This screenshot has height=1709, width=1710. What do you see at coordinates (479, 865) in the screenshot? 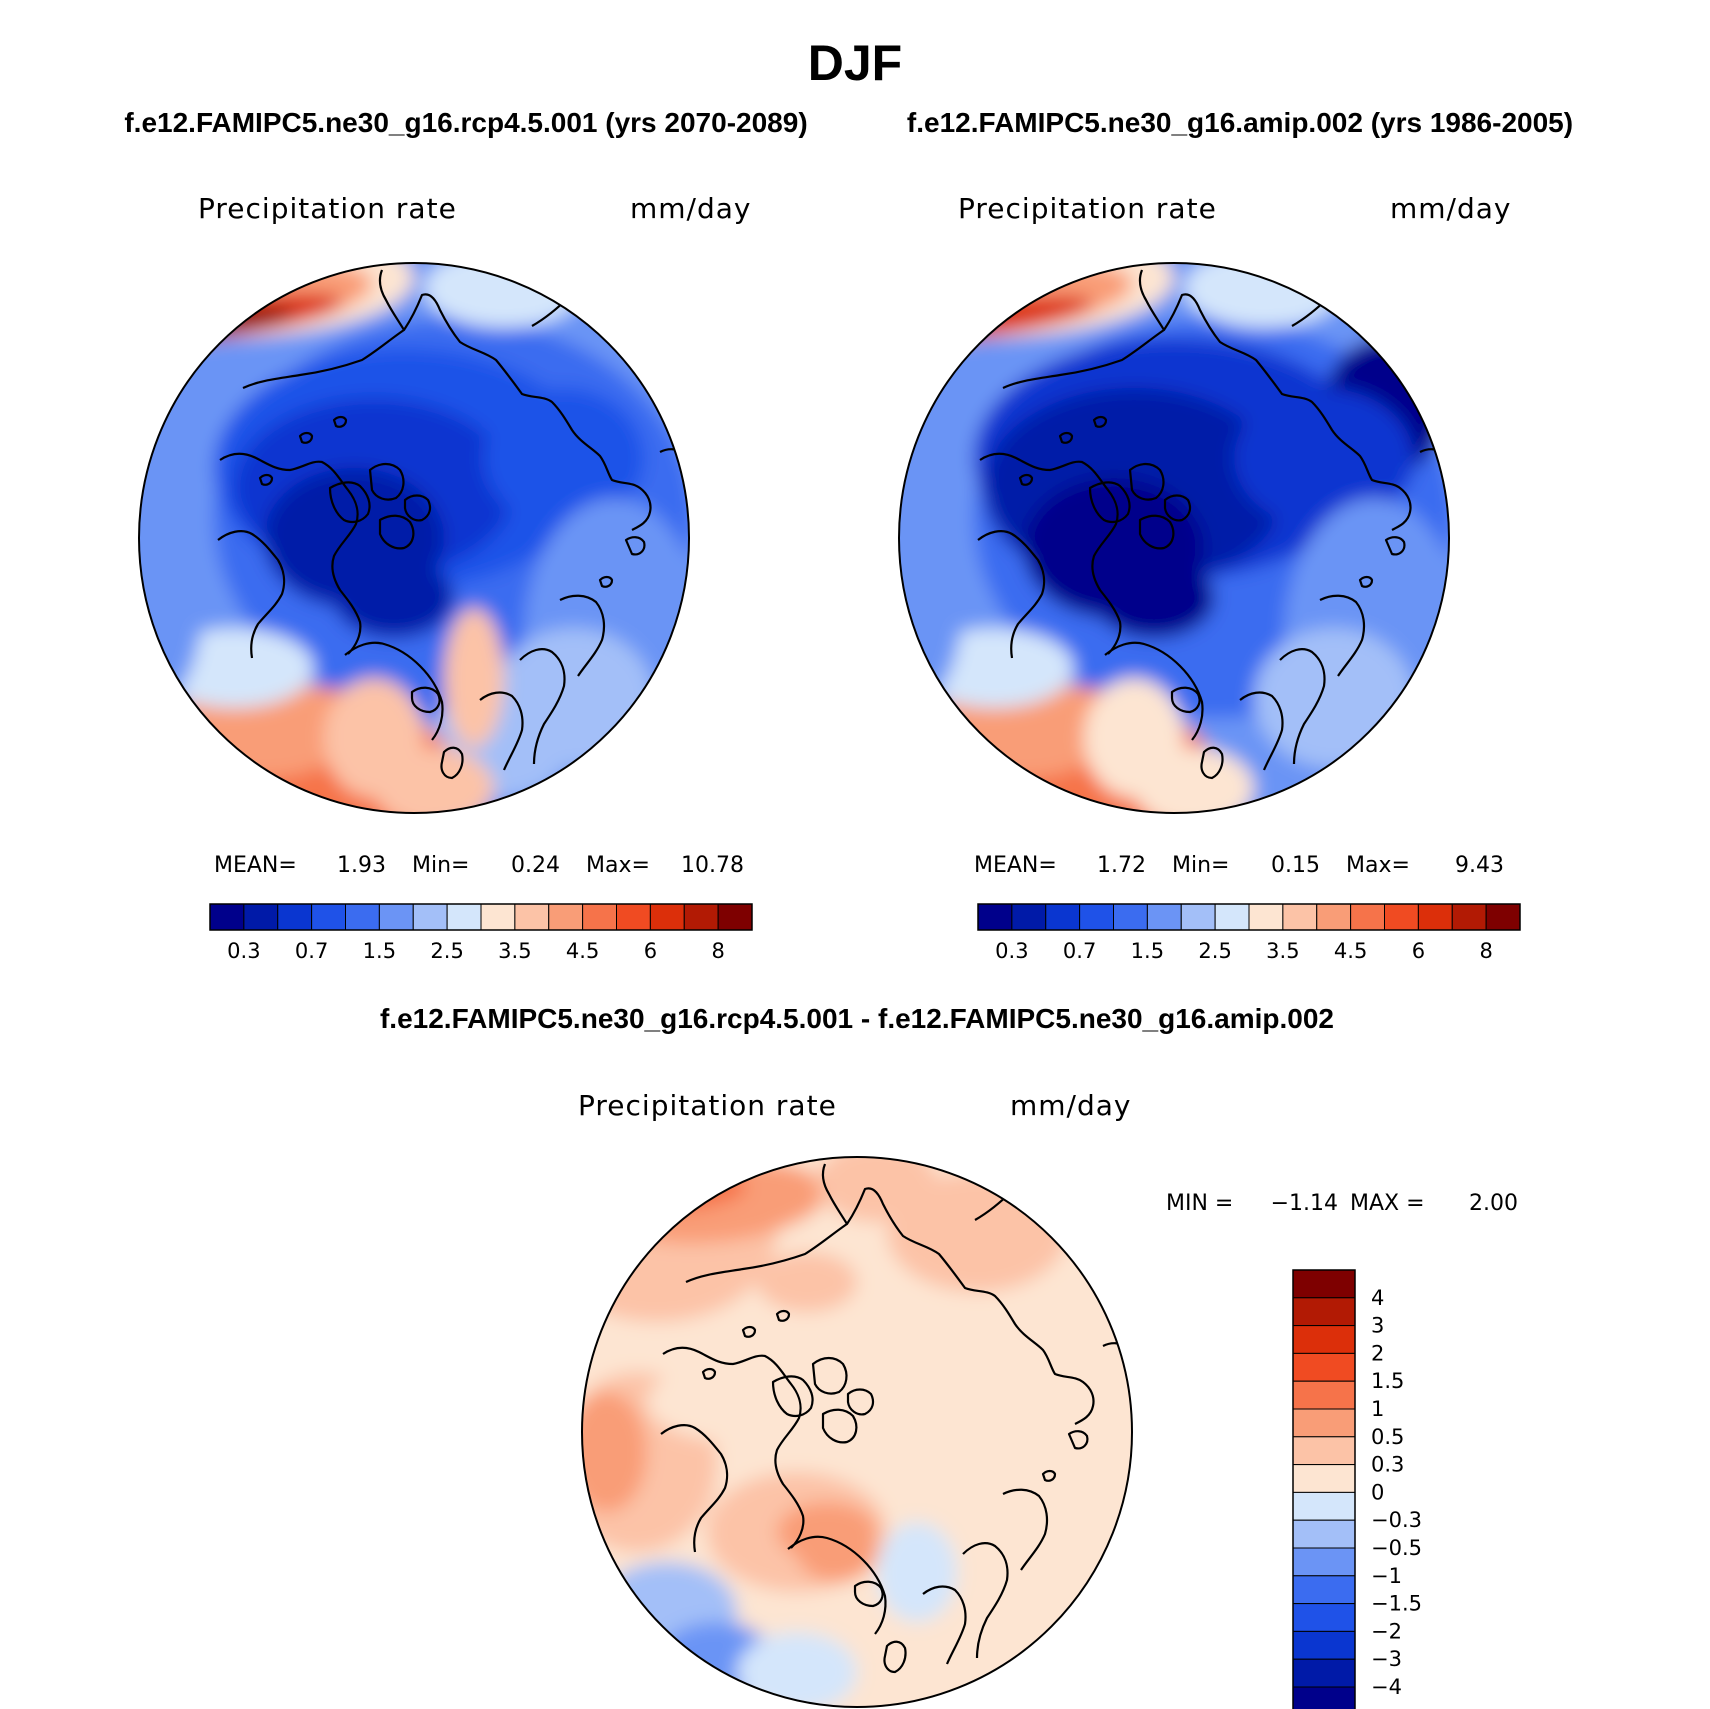
I see `panel-rcp-stats: MEAN= 1.93 Min= 0.24 Max= 10.78` at bounding box center [479, 865].